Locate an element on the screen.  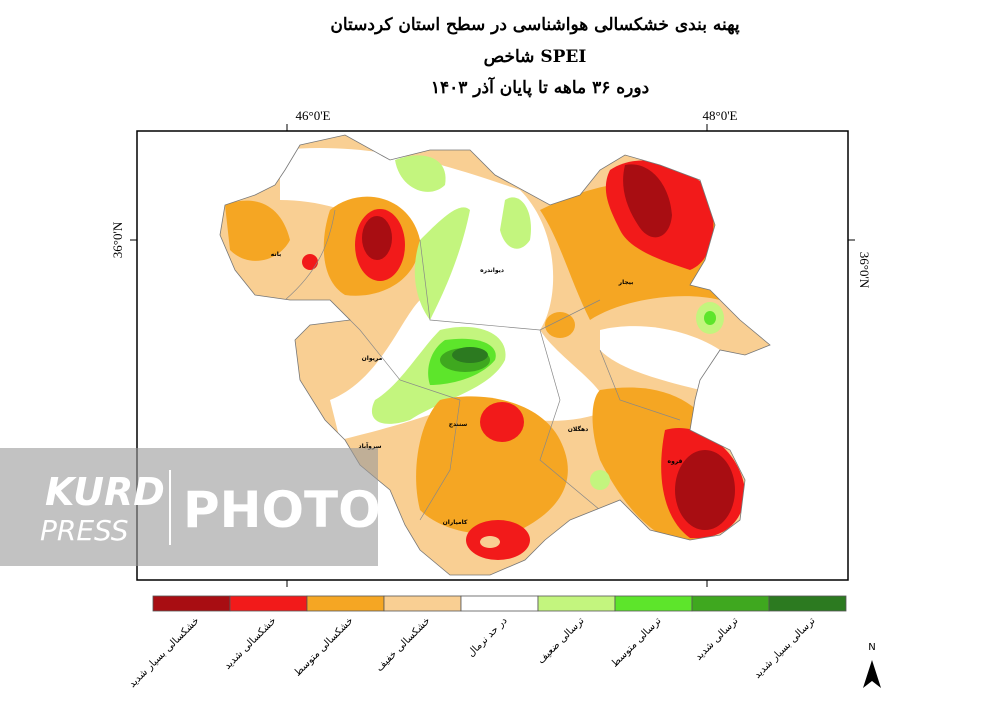
legend-label: ترسالی بسیار شدید is located at coordinates (785, 648).